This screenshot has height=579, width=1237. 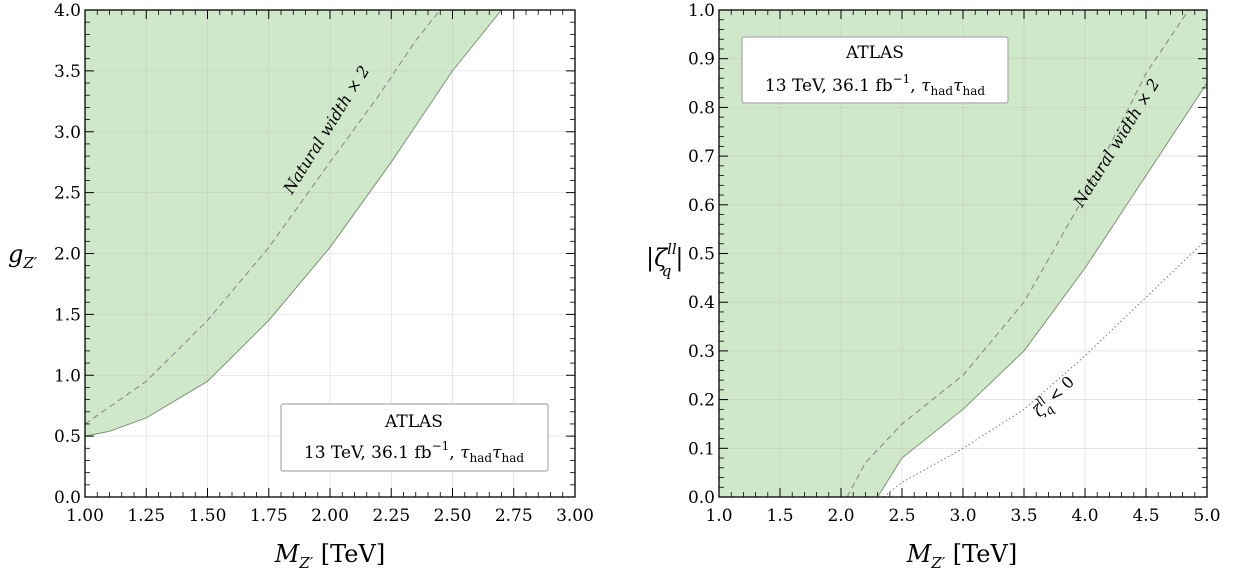 What do you see at coordinates (779, 516) in the screenshot?
I see `right-x-tick-label: 1.5` at bounding box center [779, 516].